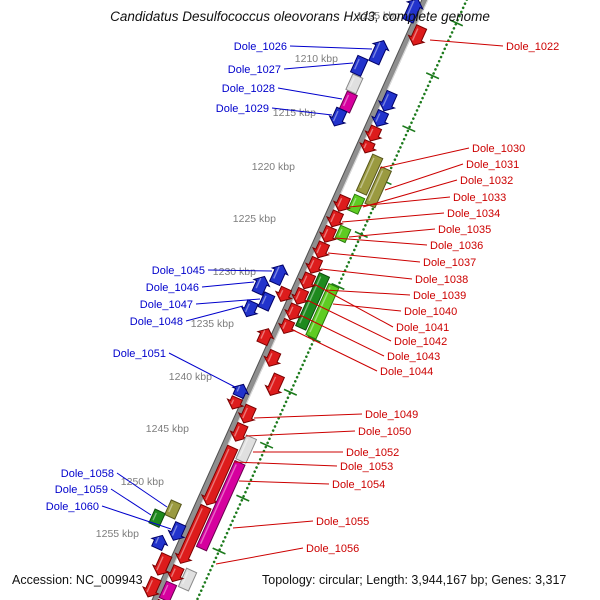 This screenshot has width=600, height=600. What do you see at coordinates (87, 474) in the screenshot?
I see `gene-label-Dole_1058: Dole_1058` at bounding box center [87, 474].